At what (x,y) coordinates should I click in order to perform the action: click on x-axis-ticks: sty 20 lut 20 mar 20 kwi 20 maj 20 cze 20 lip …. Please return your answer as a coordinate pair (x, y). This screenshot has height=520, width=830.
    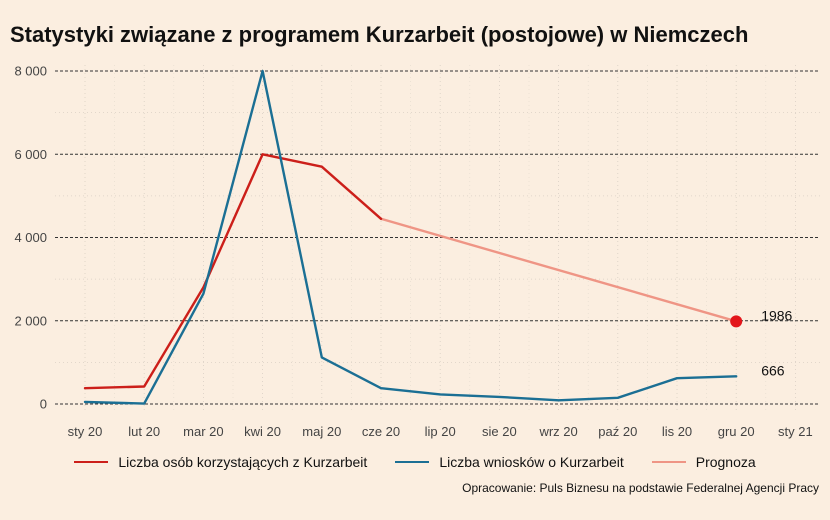
    Looking at the image, I should click on (440, 431).